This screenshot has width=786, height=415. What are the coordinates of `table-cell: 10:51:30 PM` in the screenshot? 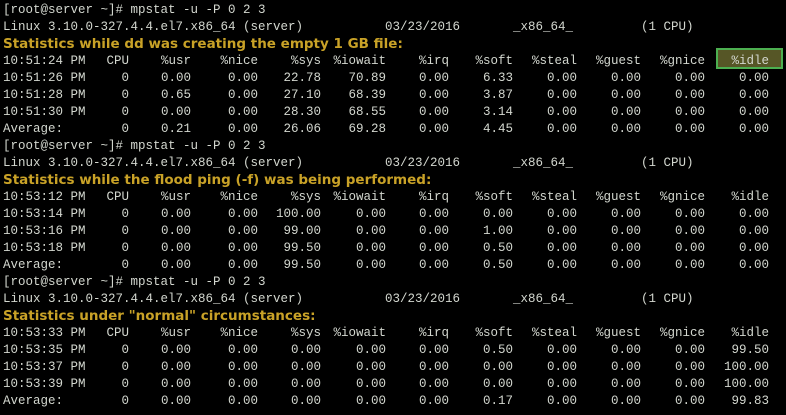 It's located at (44, 112).